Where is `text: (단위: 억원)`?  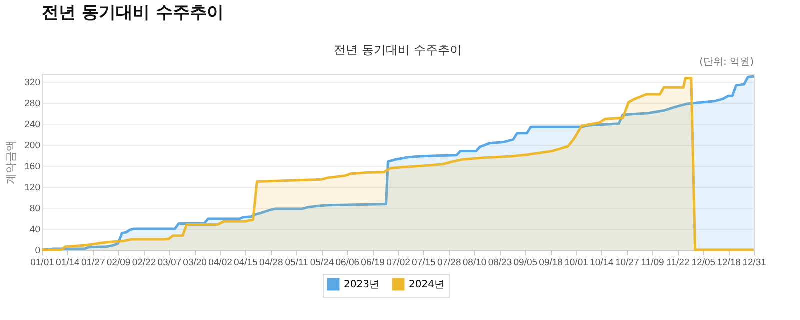
text: (단위: 억원) is located at coordinates (727, 62).